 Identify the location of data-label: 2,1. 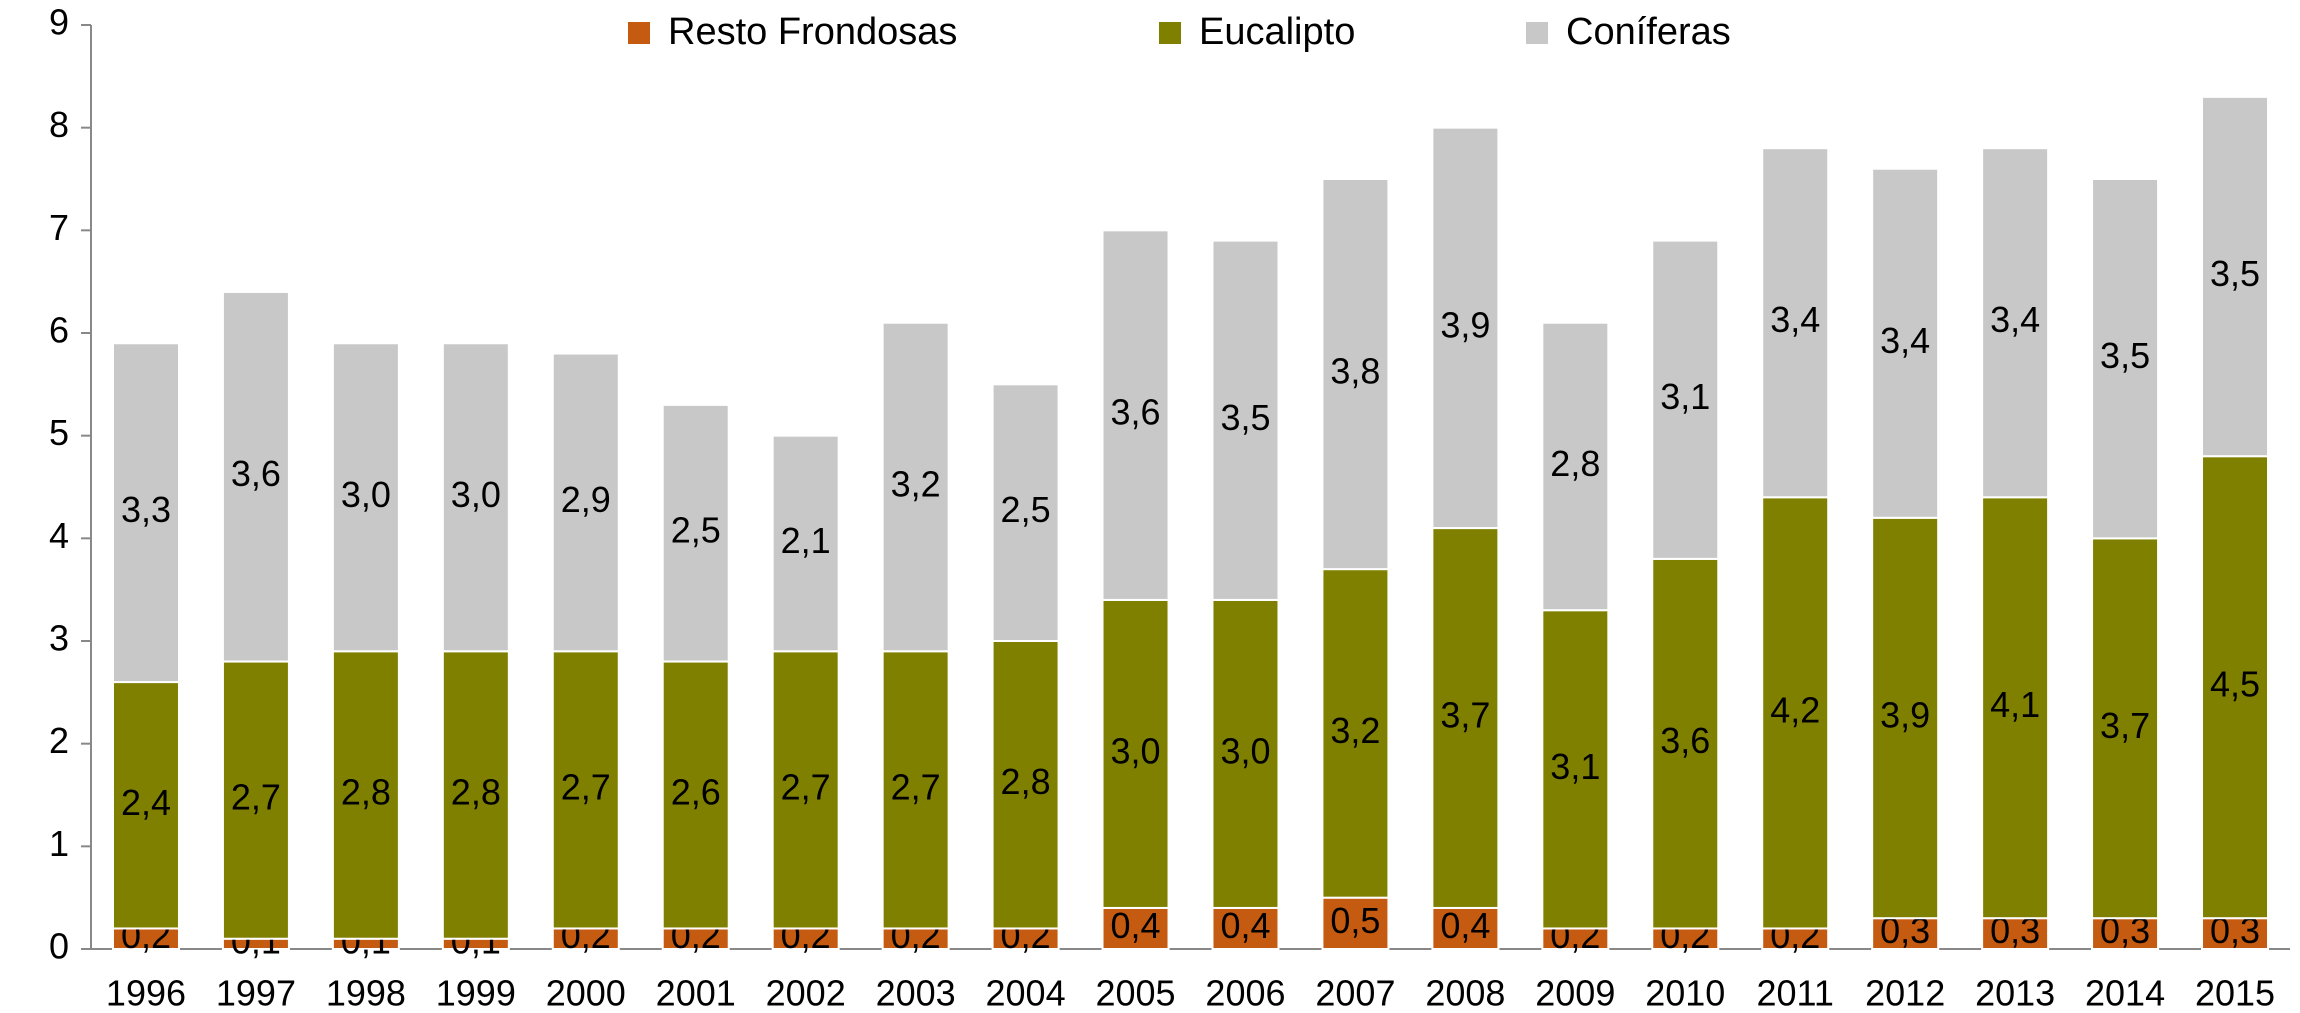
(806, 540).